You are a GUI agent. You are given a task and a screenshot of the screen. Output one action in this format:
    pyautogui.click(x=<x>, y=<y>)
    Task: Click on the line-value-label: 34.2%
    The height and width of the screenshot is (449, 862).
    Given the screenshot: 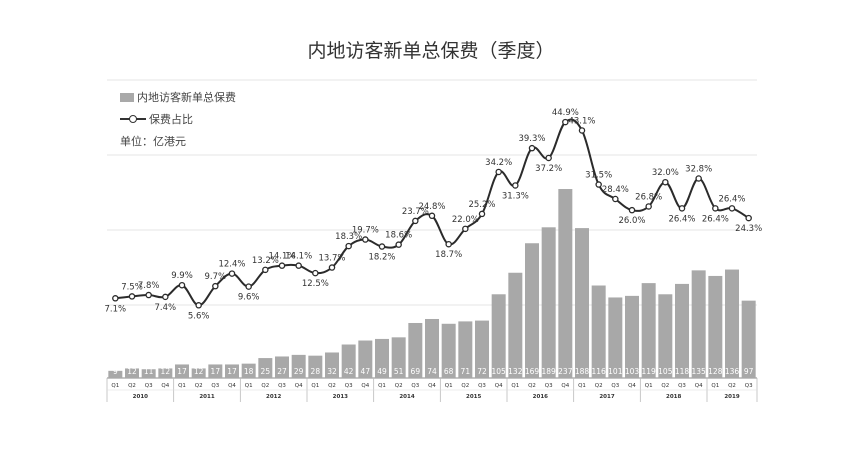 What is the action you would take?
    pyautogui.click(x=498, y=163)
    